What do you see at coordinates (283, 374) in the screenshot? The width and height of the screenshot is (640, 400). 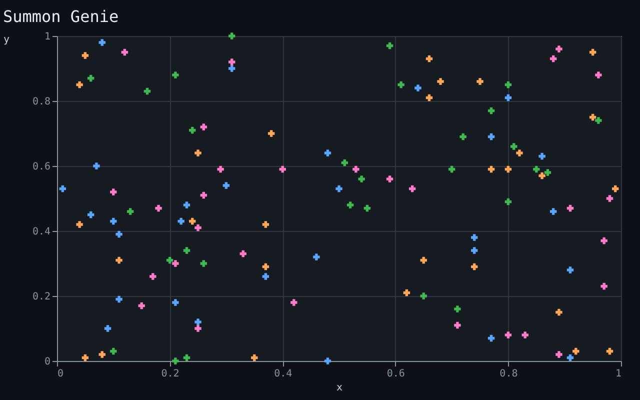 I see `x-tick-label: 0.4` at bounding box center [283, 374].